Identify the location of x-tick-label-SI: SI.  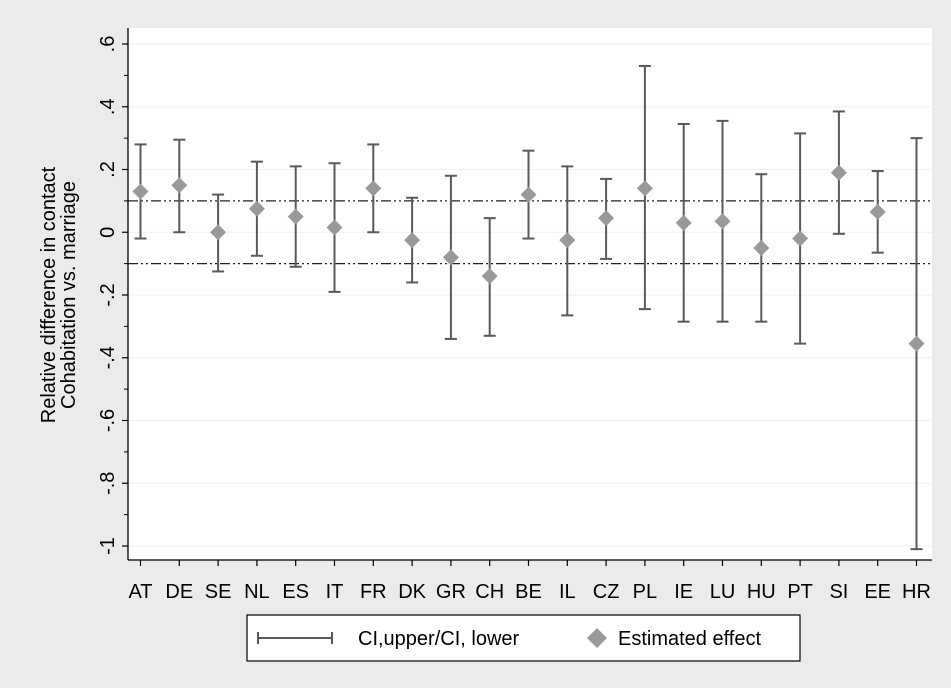
(838, 592).